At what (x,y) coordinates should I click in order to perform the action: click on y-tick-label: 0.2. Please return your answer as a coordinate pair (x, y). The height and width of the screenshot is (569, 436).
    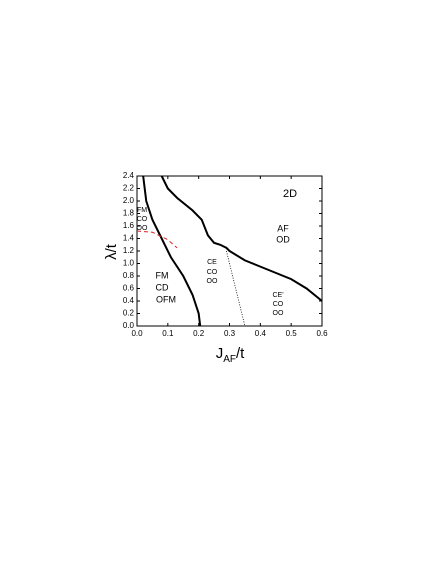
    Looking at the image, I should click on (129, 313).